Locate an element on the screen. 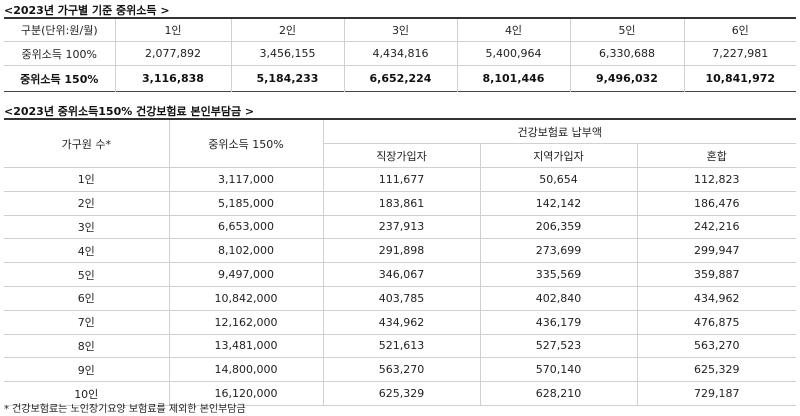  table-cell: 중위소득 100% is located at coordinates (59, 53).